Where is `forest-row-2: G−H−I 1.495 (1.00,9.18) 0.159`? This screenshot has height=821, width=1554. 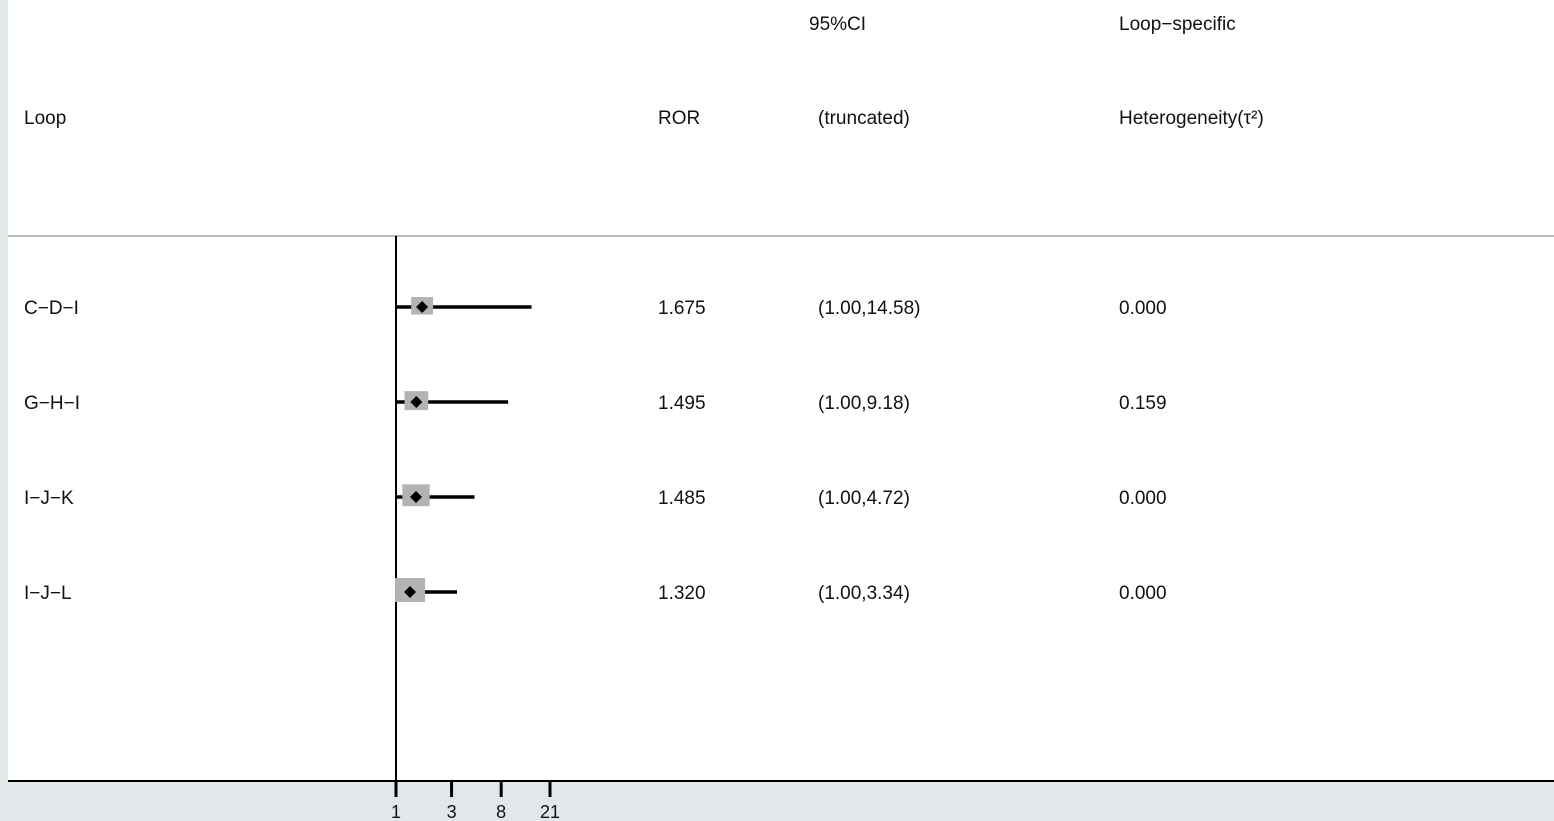
forest-row-2: G−H−I 1.495 (1.00,9.18) 0.159 is located at coordinates (595, 402).